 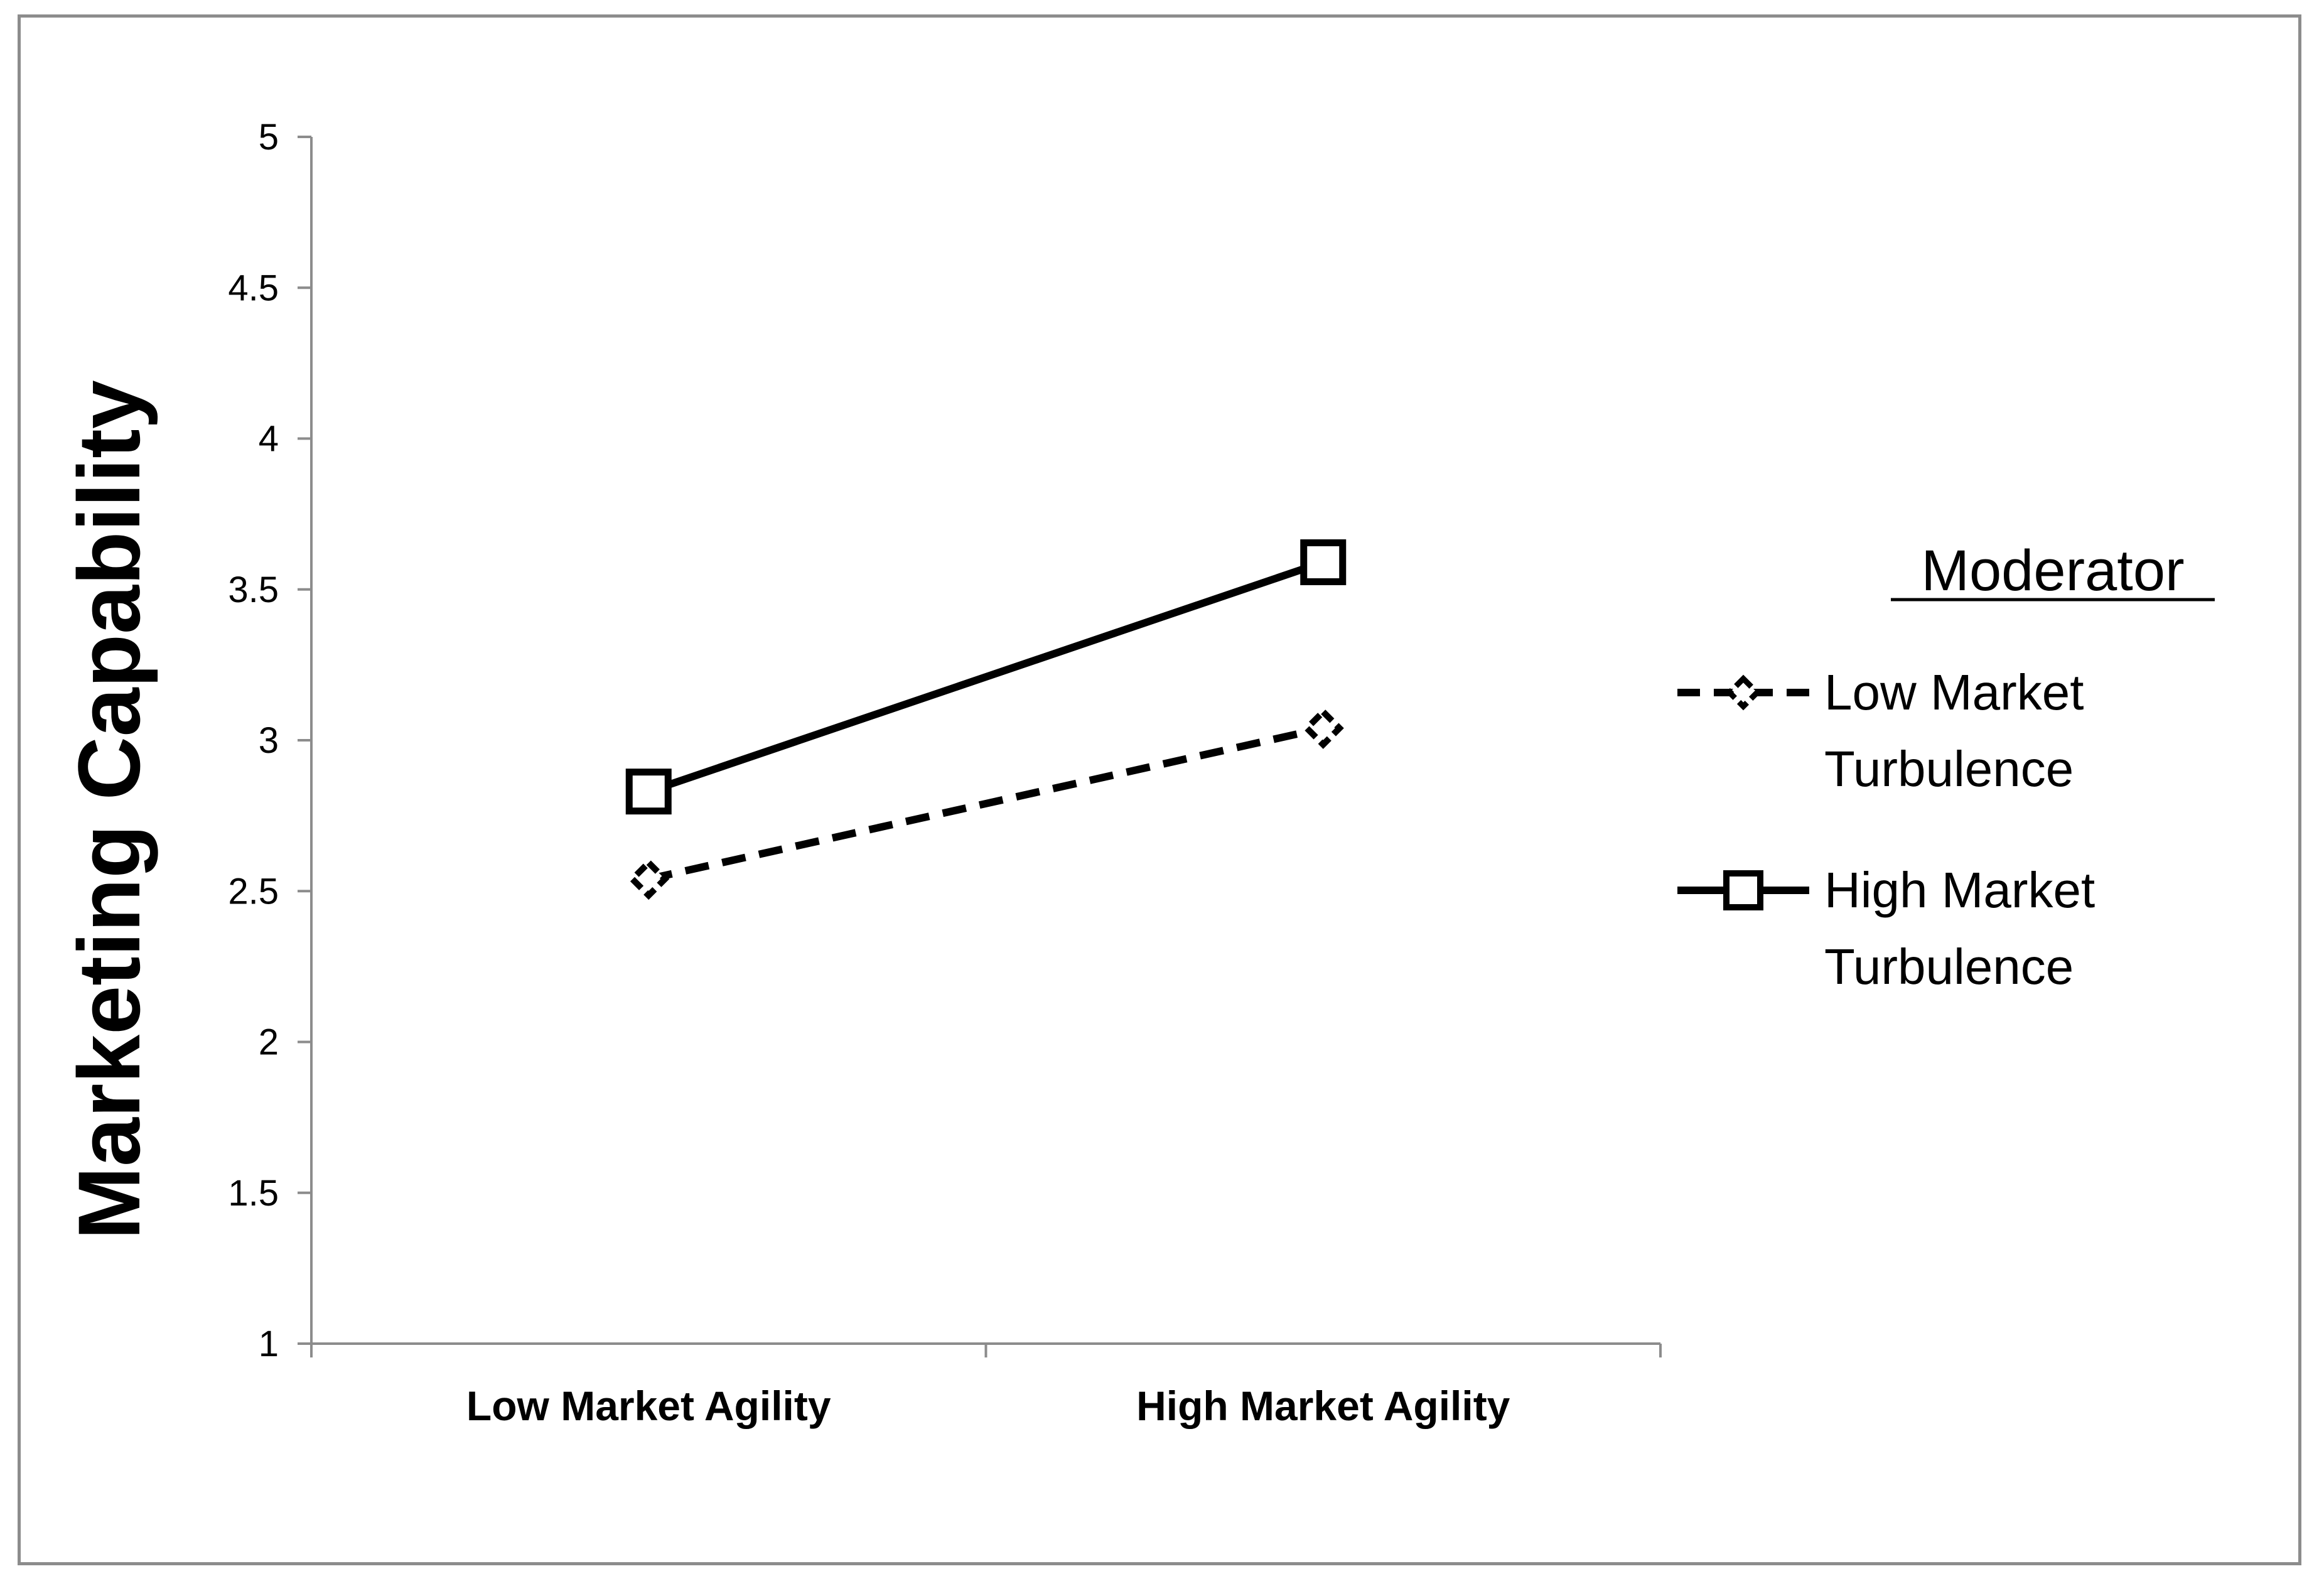 What do you see at coordinates (253, 590) in the screenshot?
I see `y-tick-label: 3.5` at bounding box center [253, 590].